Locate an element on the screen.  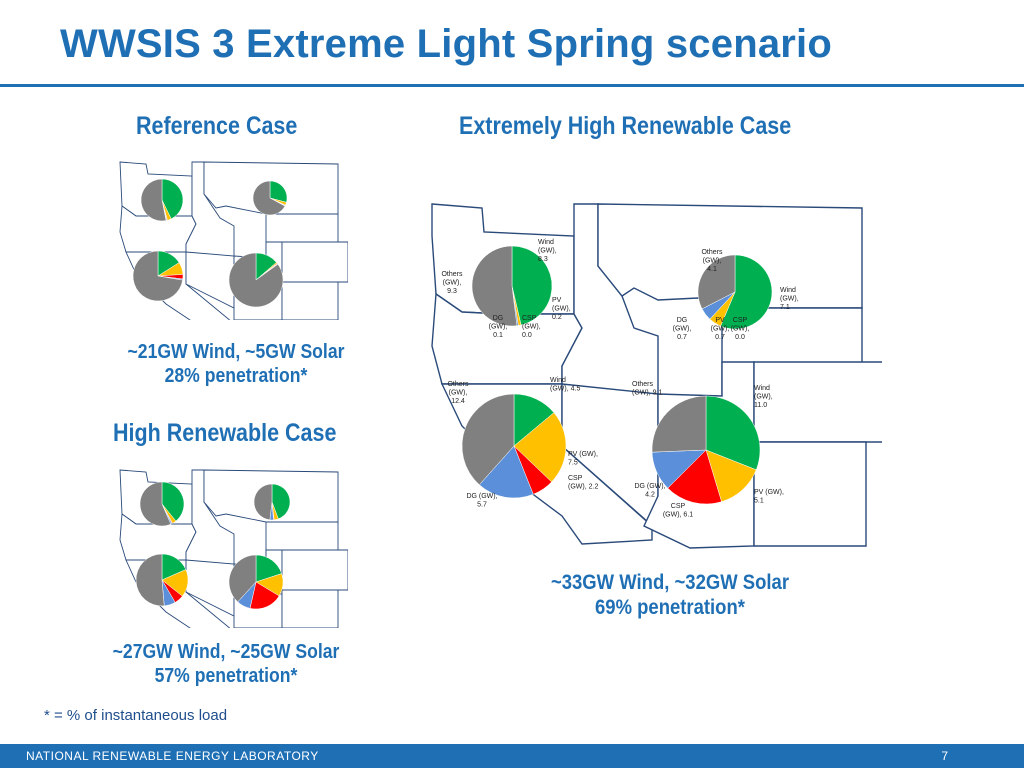
extreme-pie-1-label-dg: DG (GW), 0.1 is located at coordinates (498, 327).